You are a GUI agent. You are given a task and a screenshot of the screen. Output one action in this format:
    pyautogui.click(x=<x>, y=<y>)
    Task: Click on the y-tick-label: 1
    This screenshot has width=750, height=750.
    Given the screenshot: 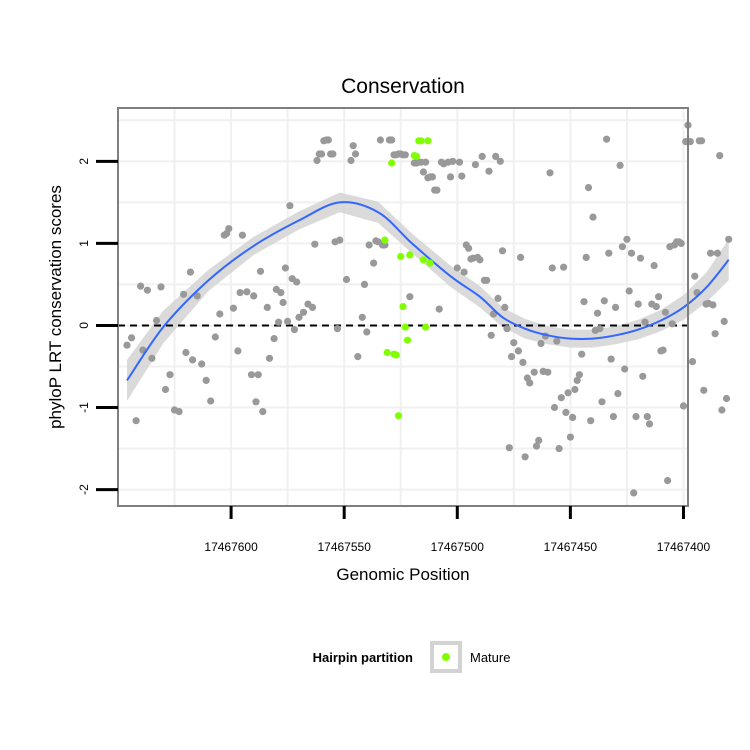 What is the action you would take?
    pyautogui.click(x=84, y=243)
    